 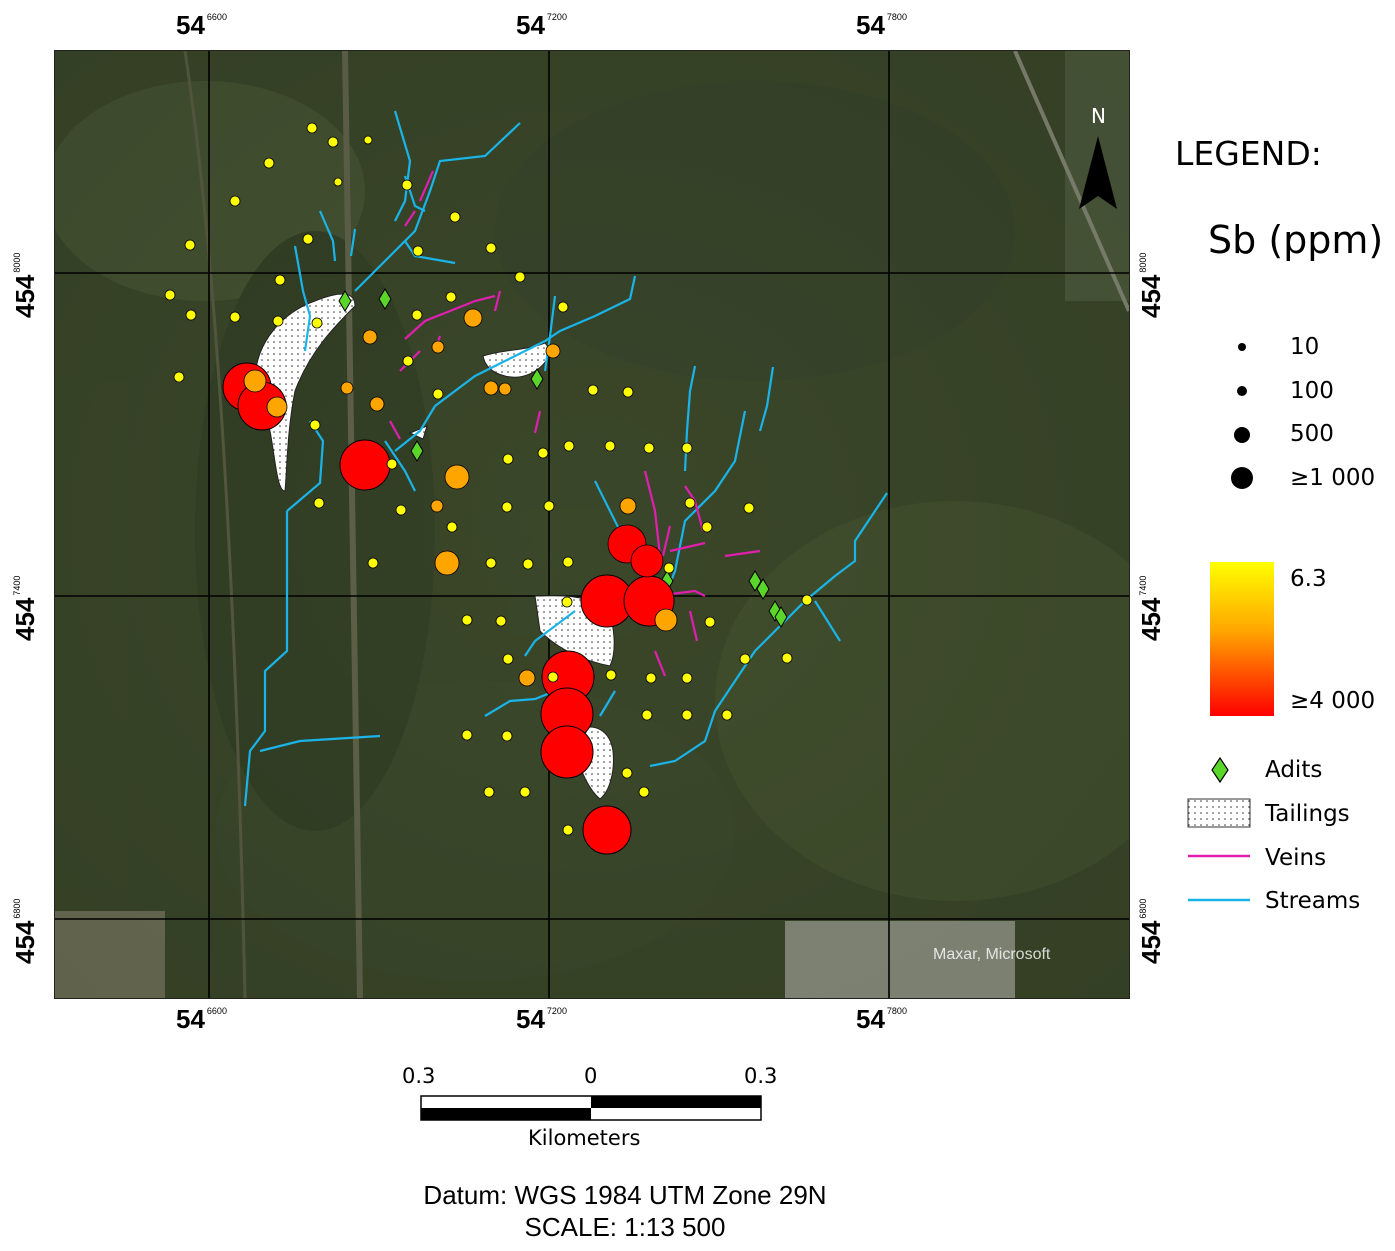 I want to click on veins-layer, so click(x=575, y=423).